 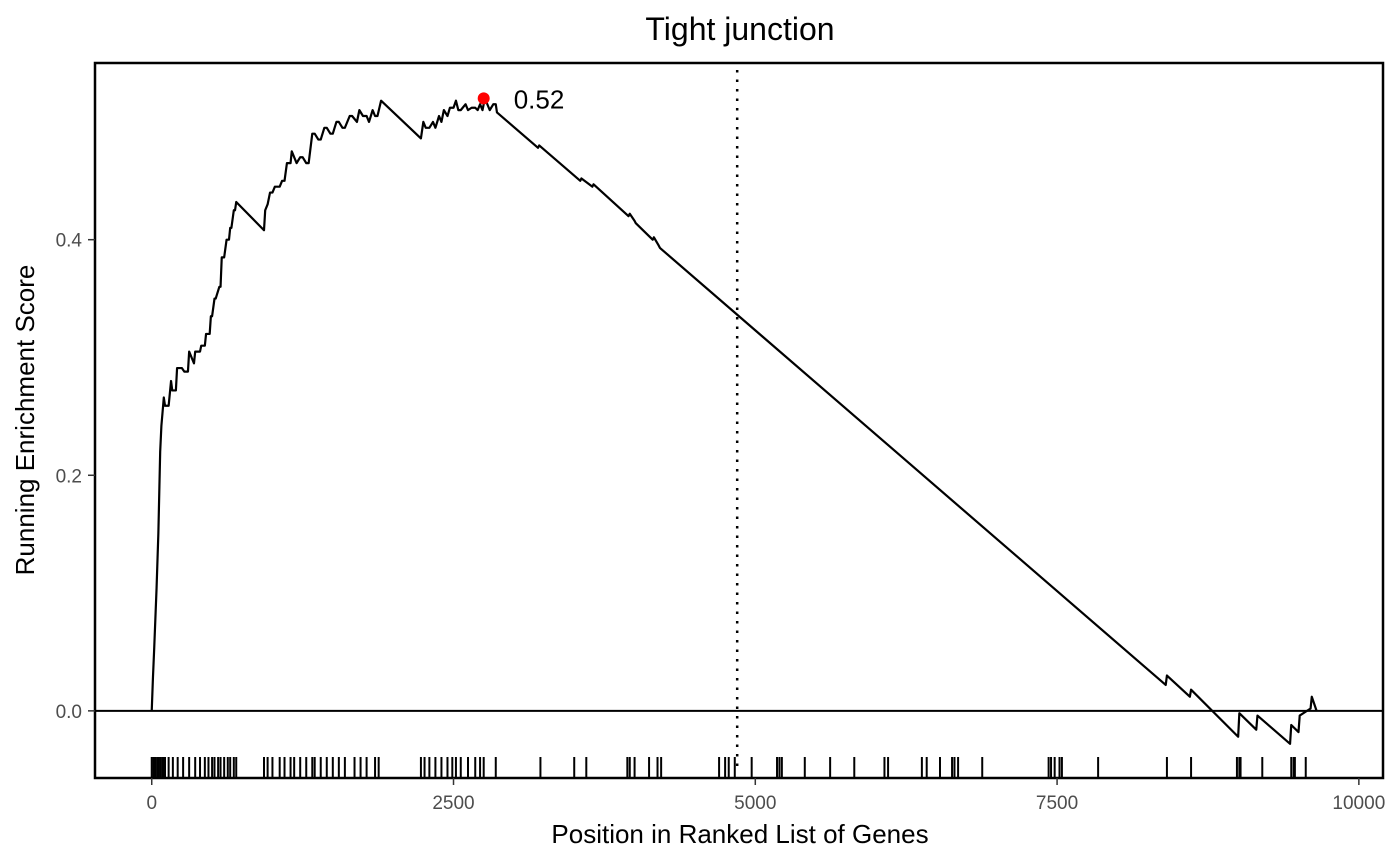 What do you see at coordinates (728, 767) in the screenshot?
I see `gene-hit-rug` at bounding box center [728, 767].